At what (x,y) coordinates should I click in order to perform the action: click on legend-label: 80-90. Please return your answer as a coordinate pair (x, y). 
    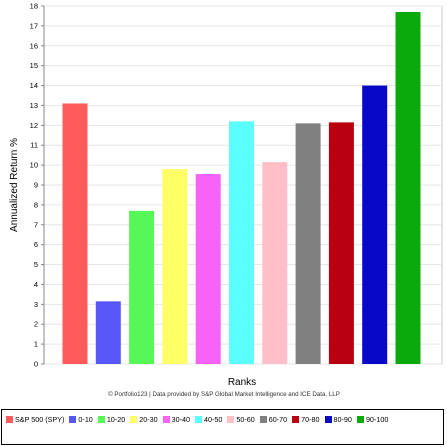
    Looking at the image, I should click on (342, 419).